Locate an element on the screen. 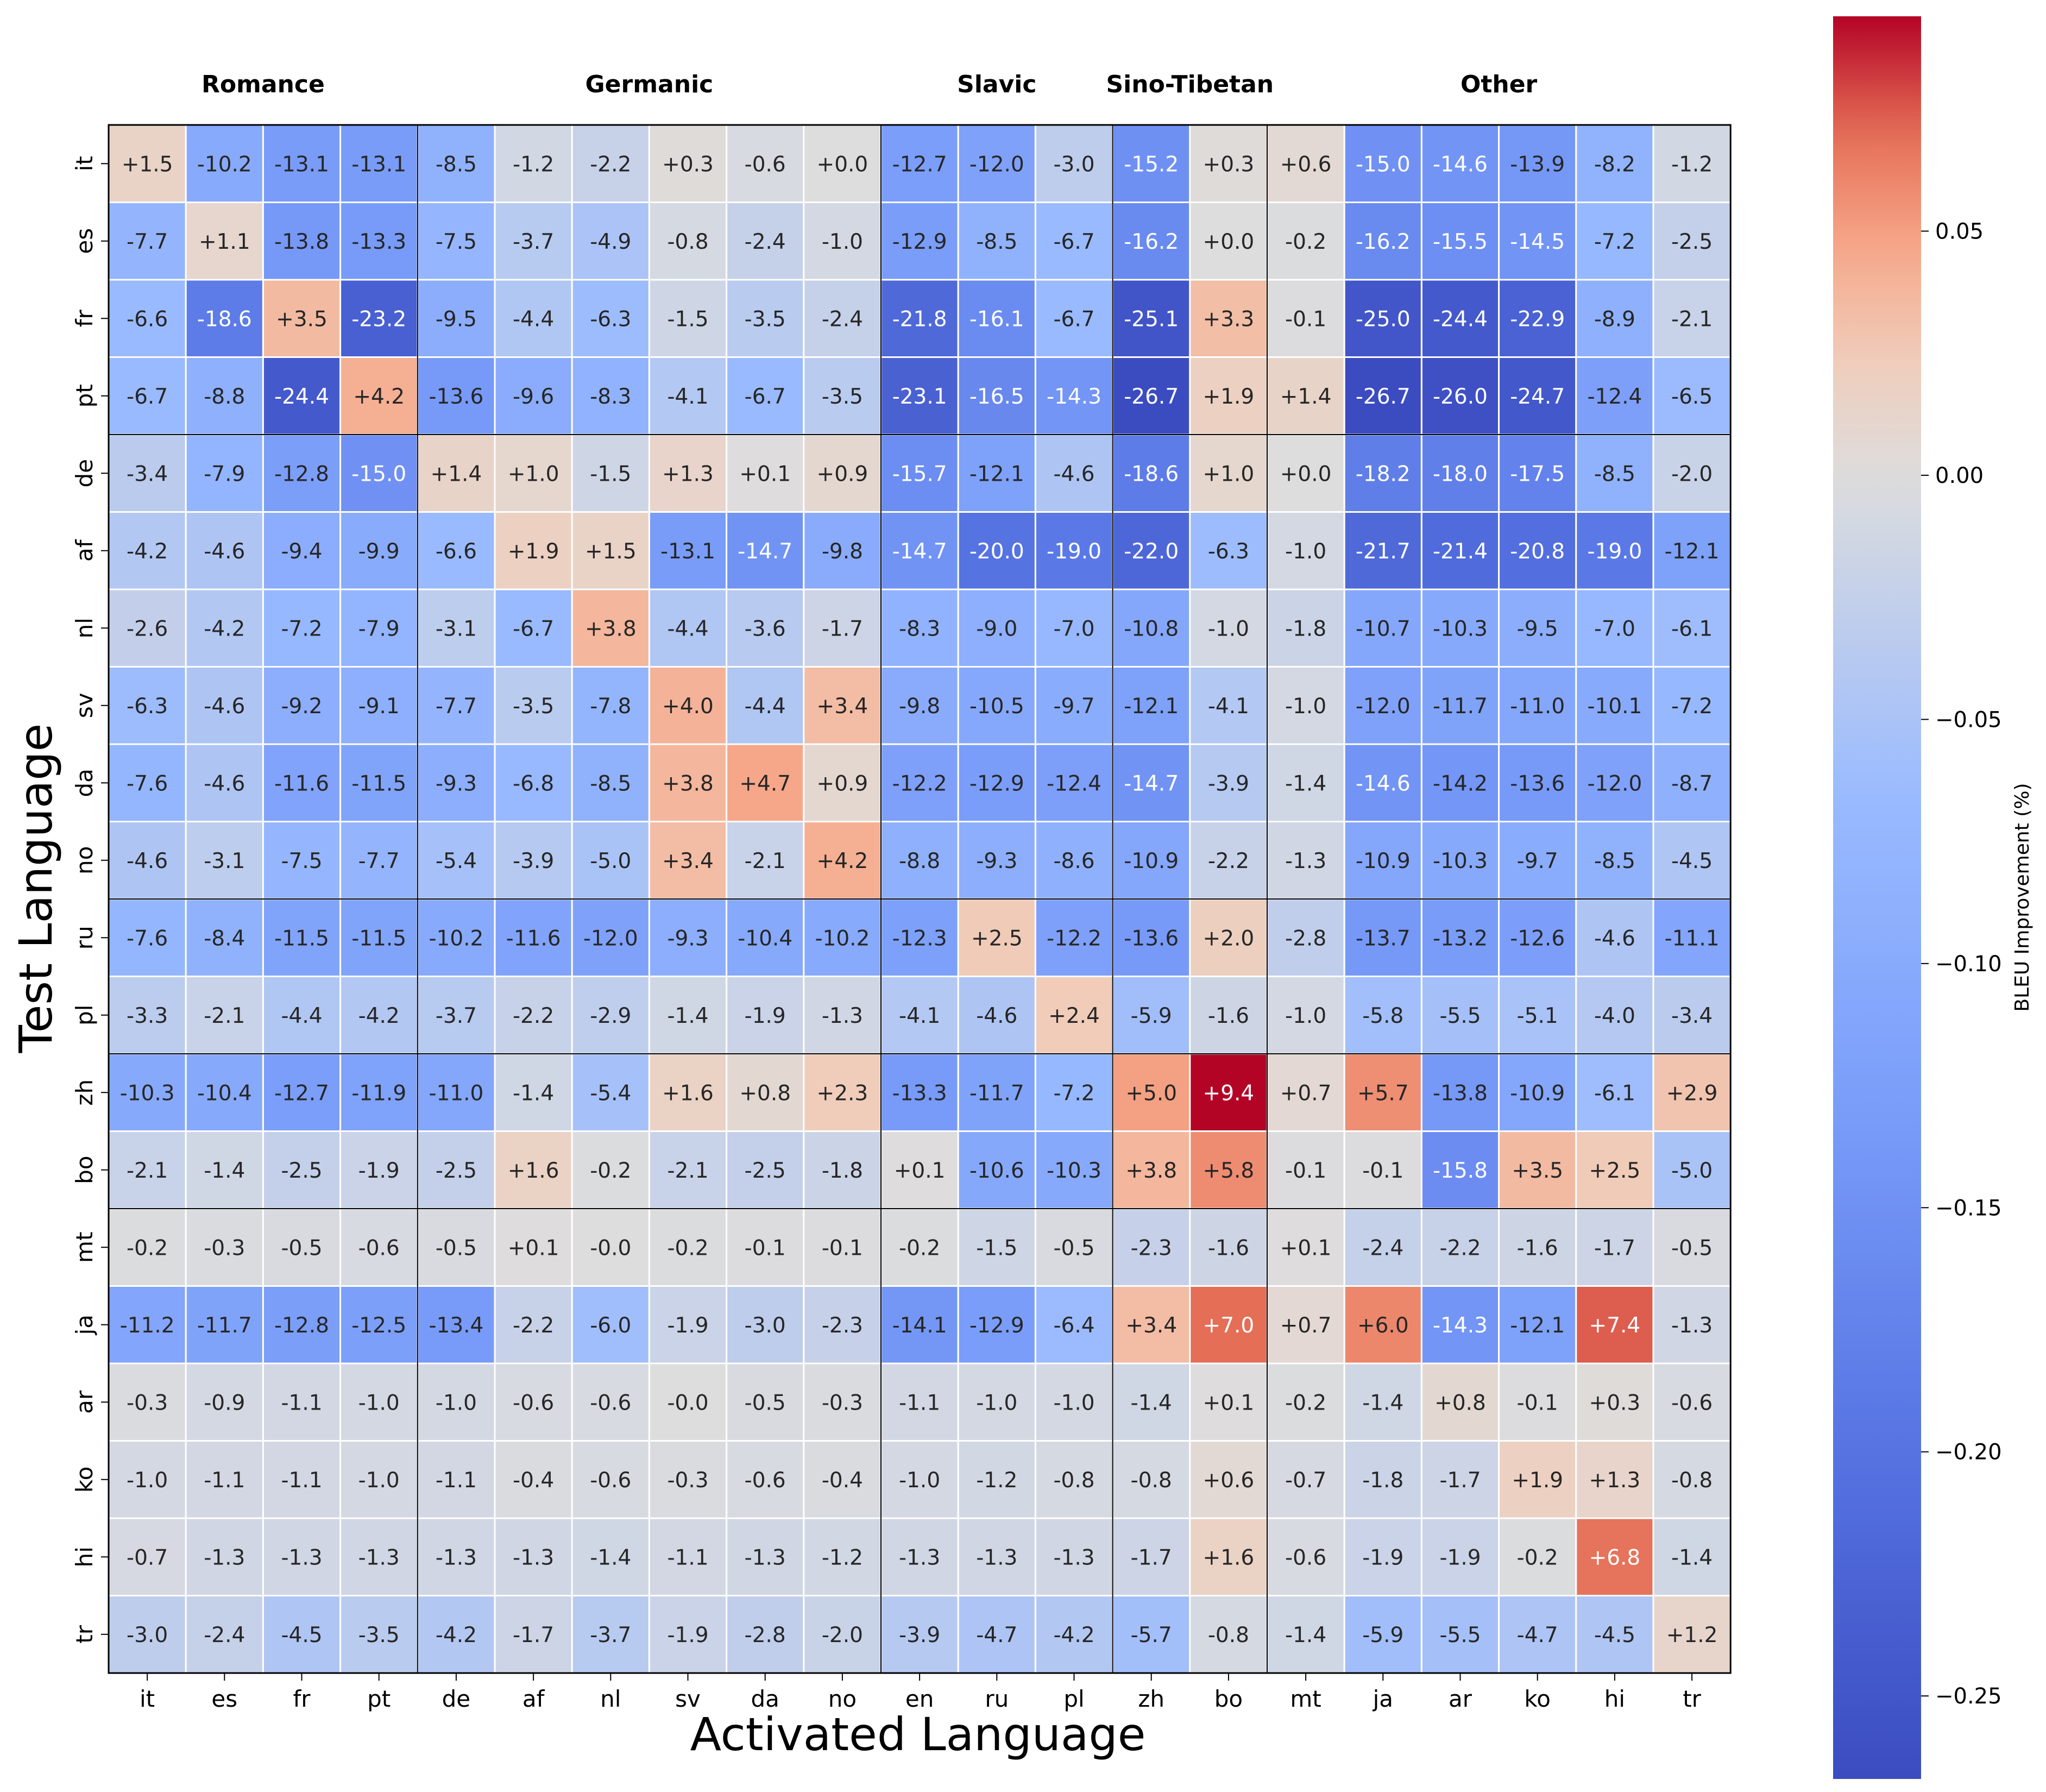 This screenshot has width=2046, height=1792. cell-value-label: -10.2 is located at coordinates (224, 164).